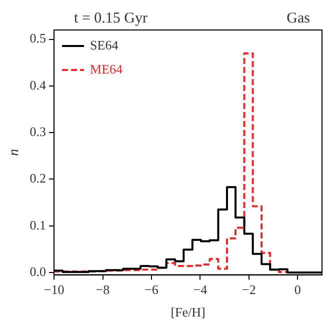 This screenshot has height=327, width=327. I want to click on x-tick-label: −2, so click(249, 290).